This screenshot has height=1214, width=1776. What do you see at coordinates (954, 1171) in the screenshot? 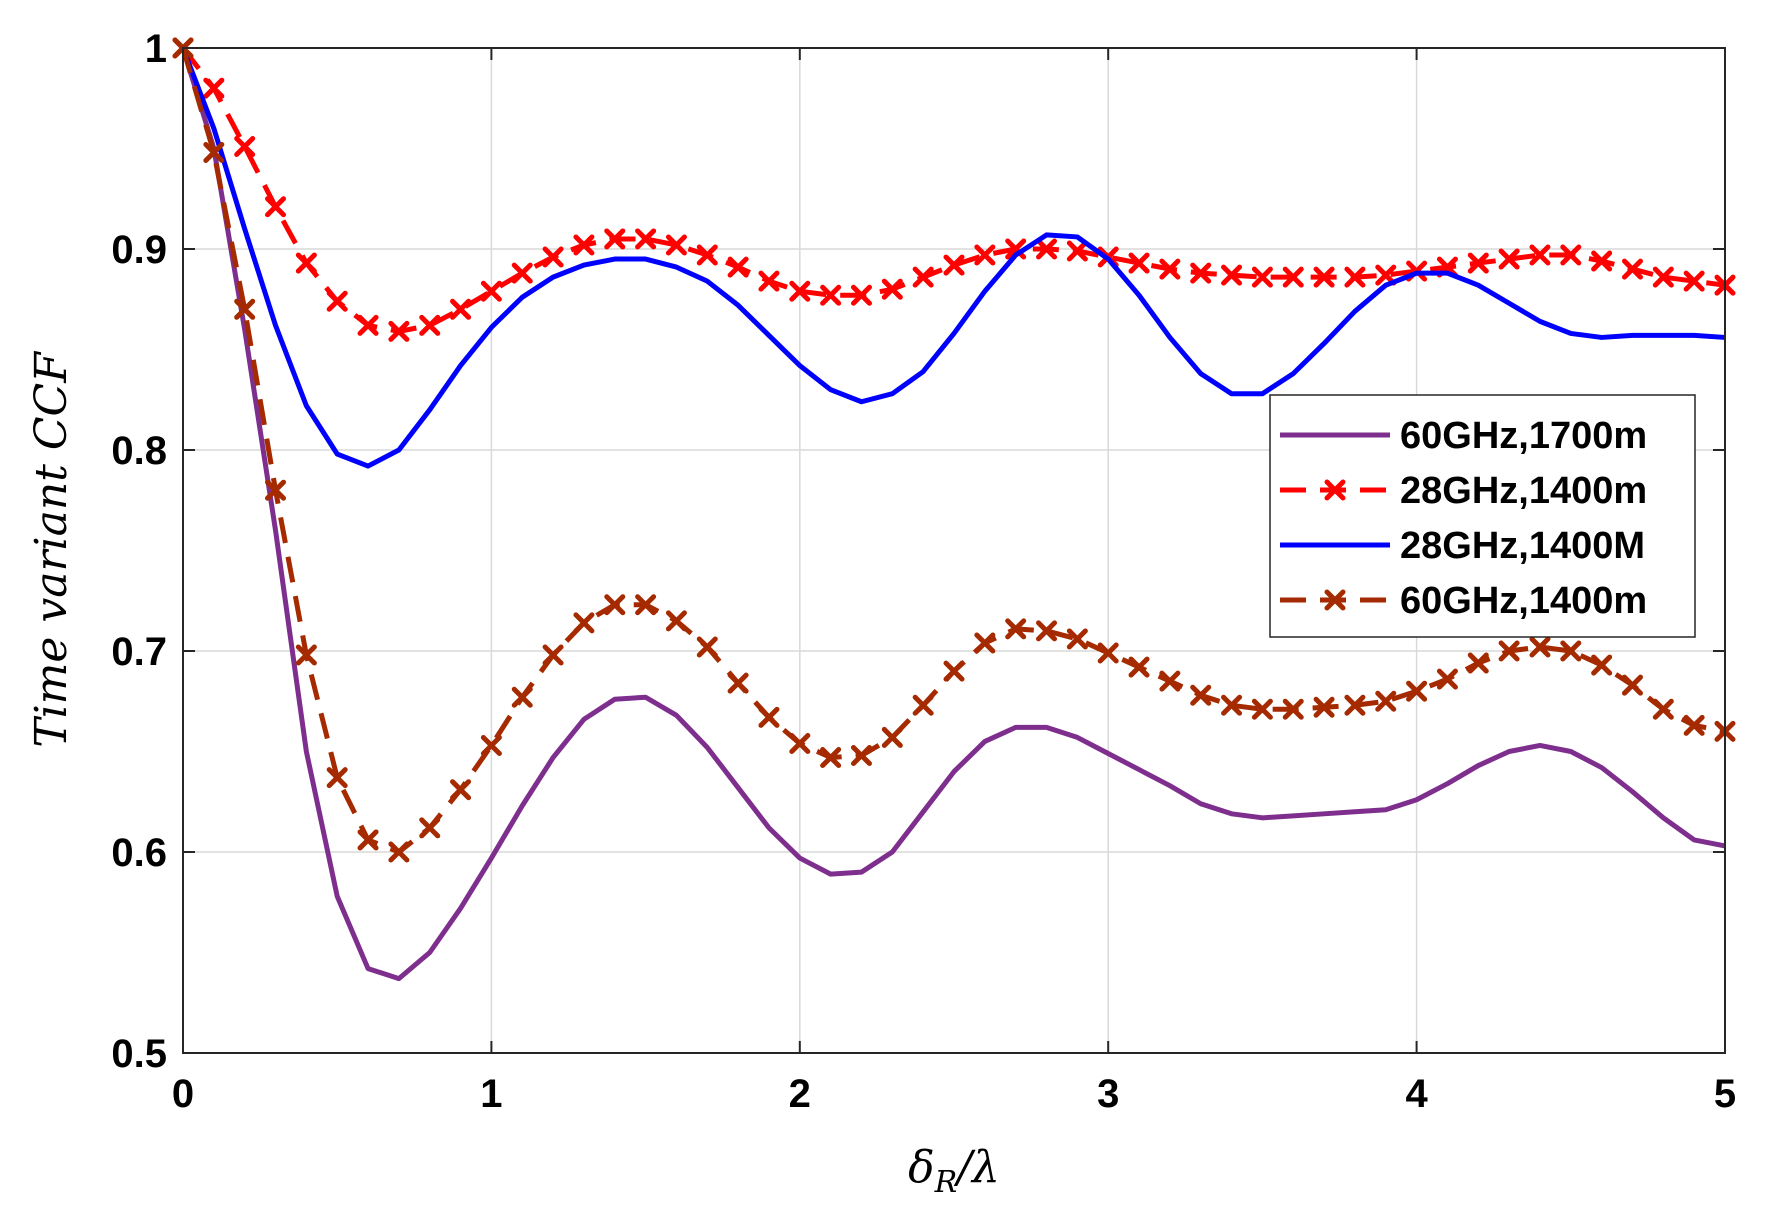
I see `x-axis-label: δR/λ` at bounding box center [954, 1171].